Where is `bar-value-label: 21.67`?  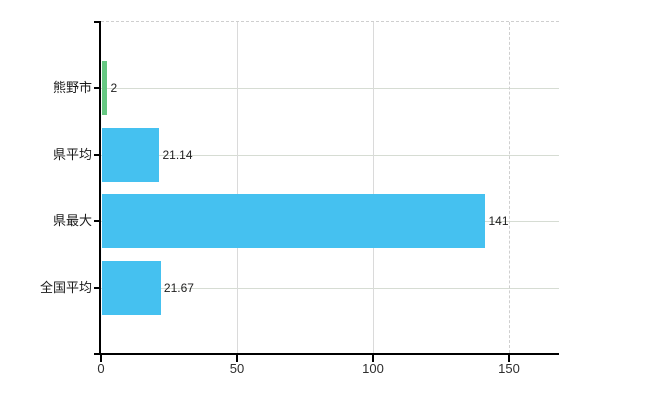 bar-value-label: 21.67 is located at coordinates (178, 287).